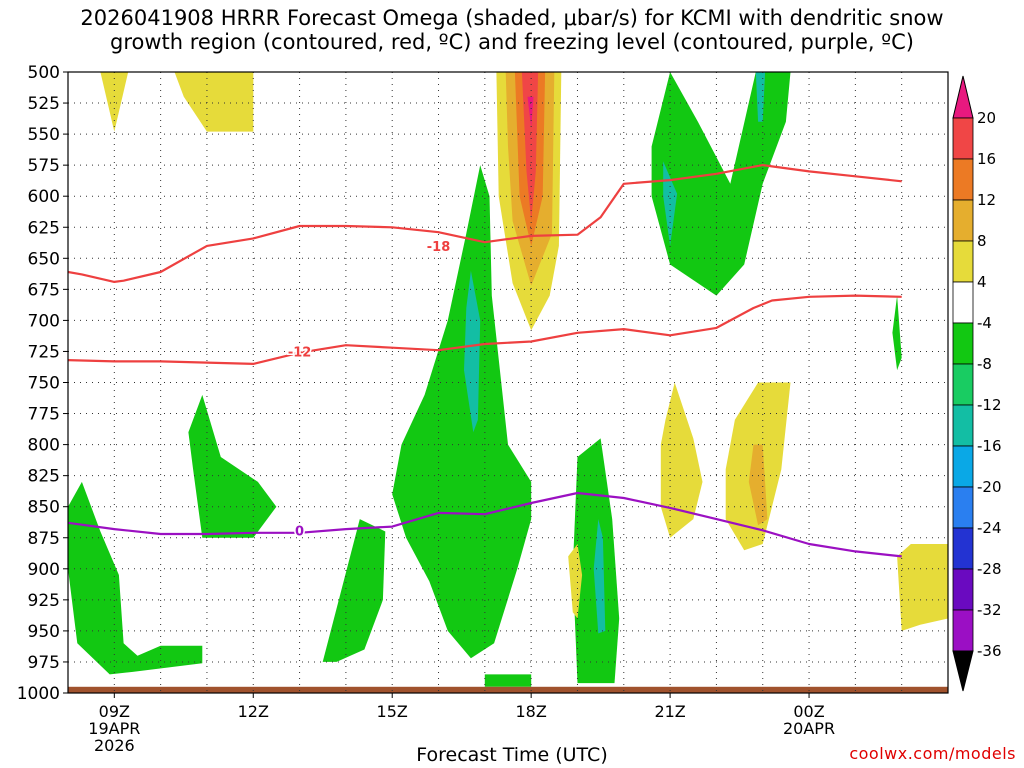 The height and width of the screenshot is (768, 1024). I want to click on y-tick-label-975: 975, so click(44, 663).